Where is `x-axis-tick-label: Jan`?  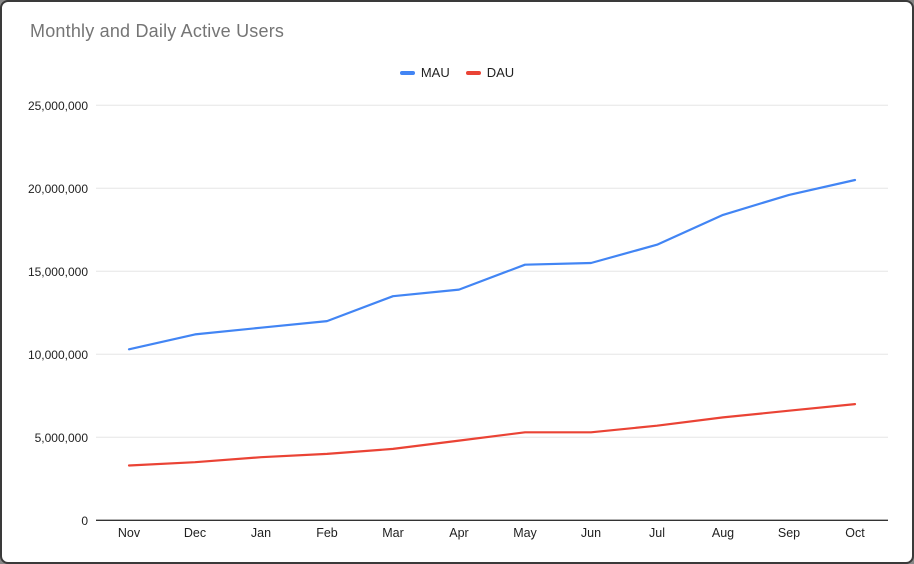 x-axis-tick-label: Jan is located at coordinates (261, 533).